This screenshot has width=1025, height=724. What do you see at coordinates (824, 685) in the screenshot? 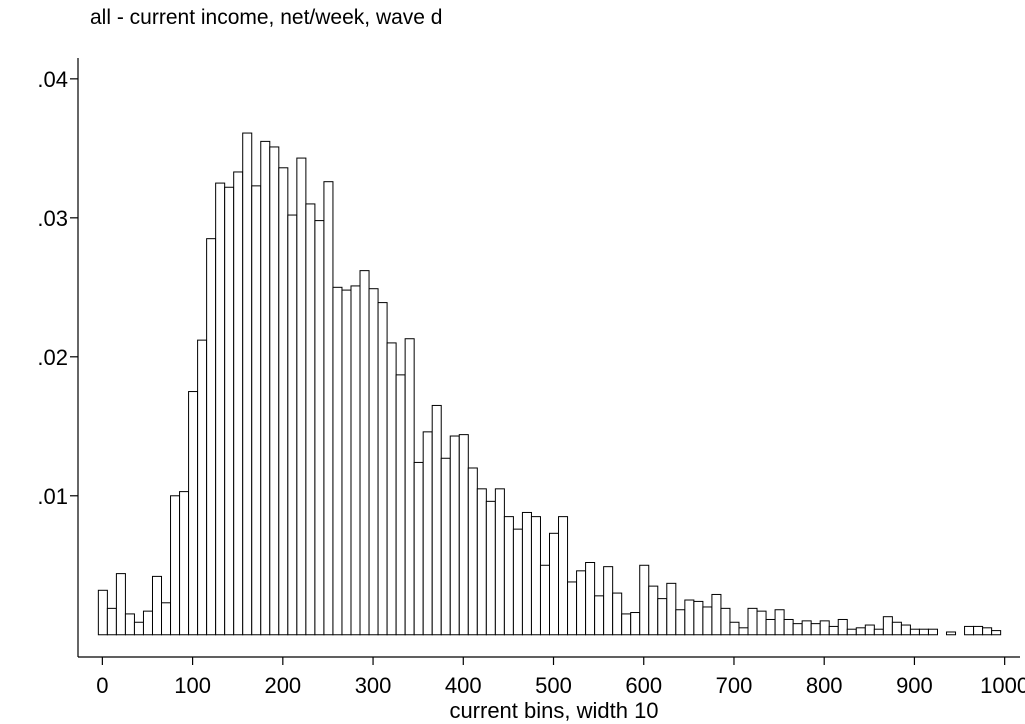
I see `x-tick-label: 800` at bounding box center [824, 685].